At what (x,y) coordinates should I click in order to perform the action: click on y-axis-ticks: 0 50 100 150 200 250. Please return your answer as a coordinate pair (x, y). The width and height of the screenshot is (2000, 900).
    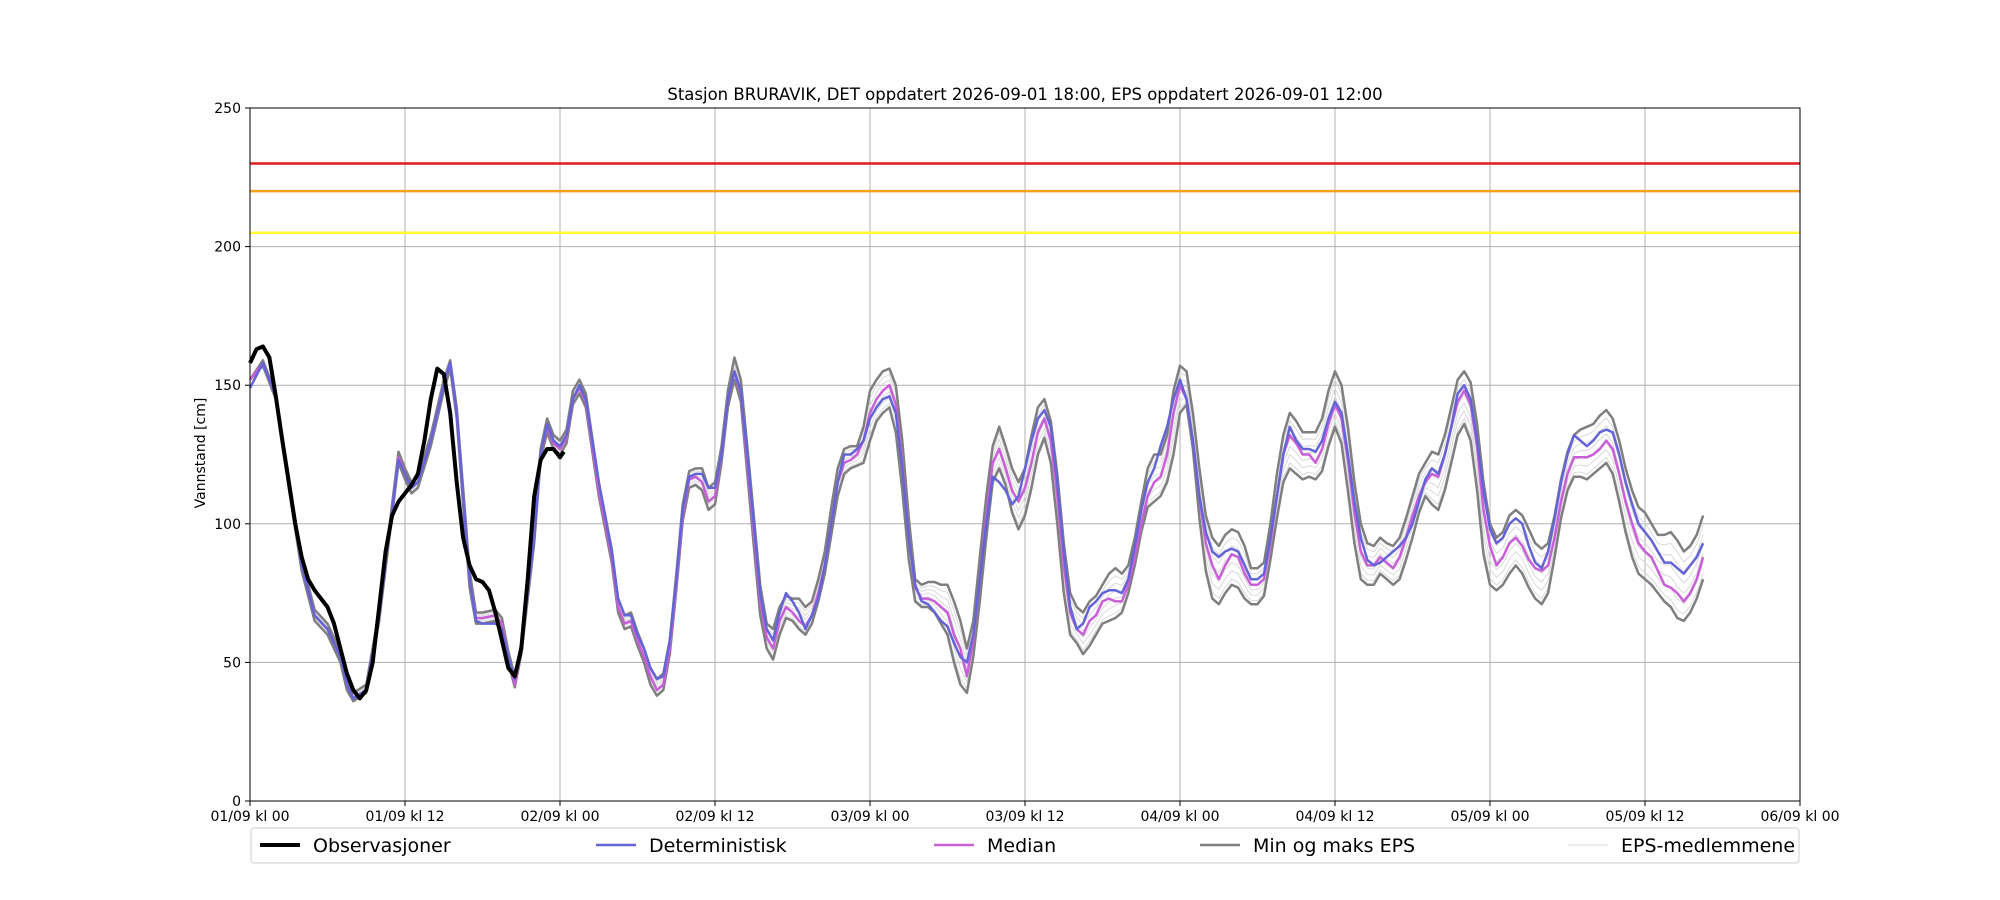
    Looking at the image, I should click on (232, 455).